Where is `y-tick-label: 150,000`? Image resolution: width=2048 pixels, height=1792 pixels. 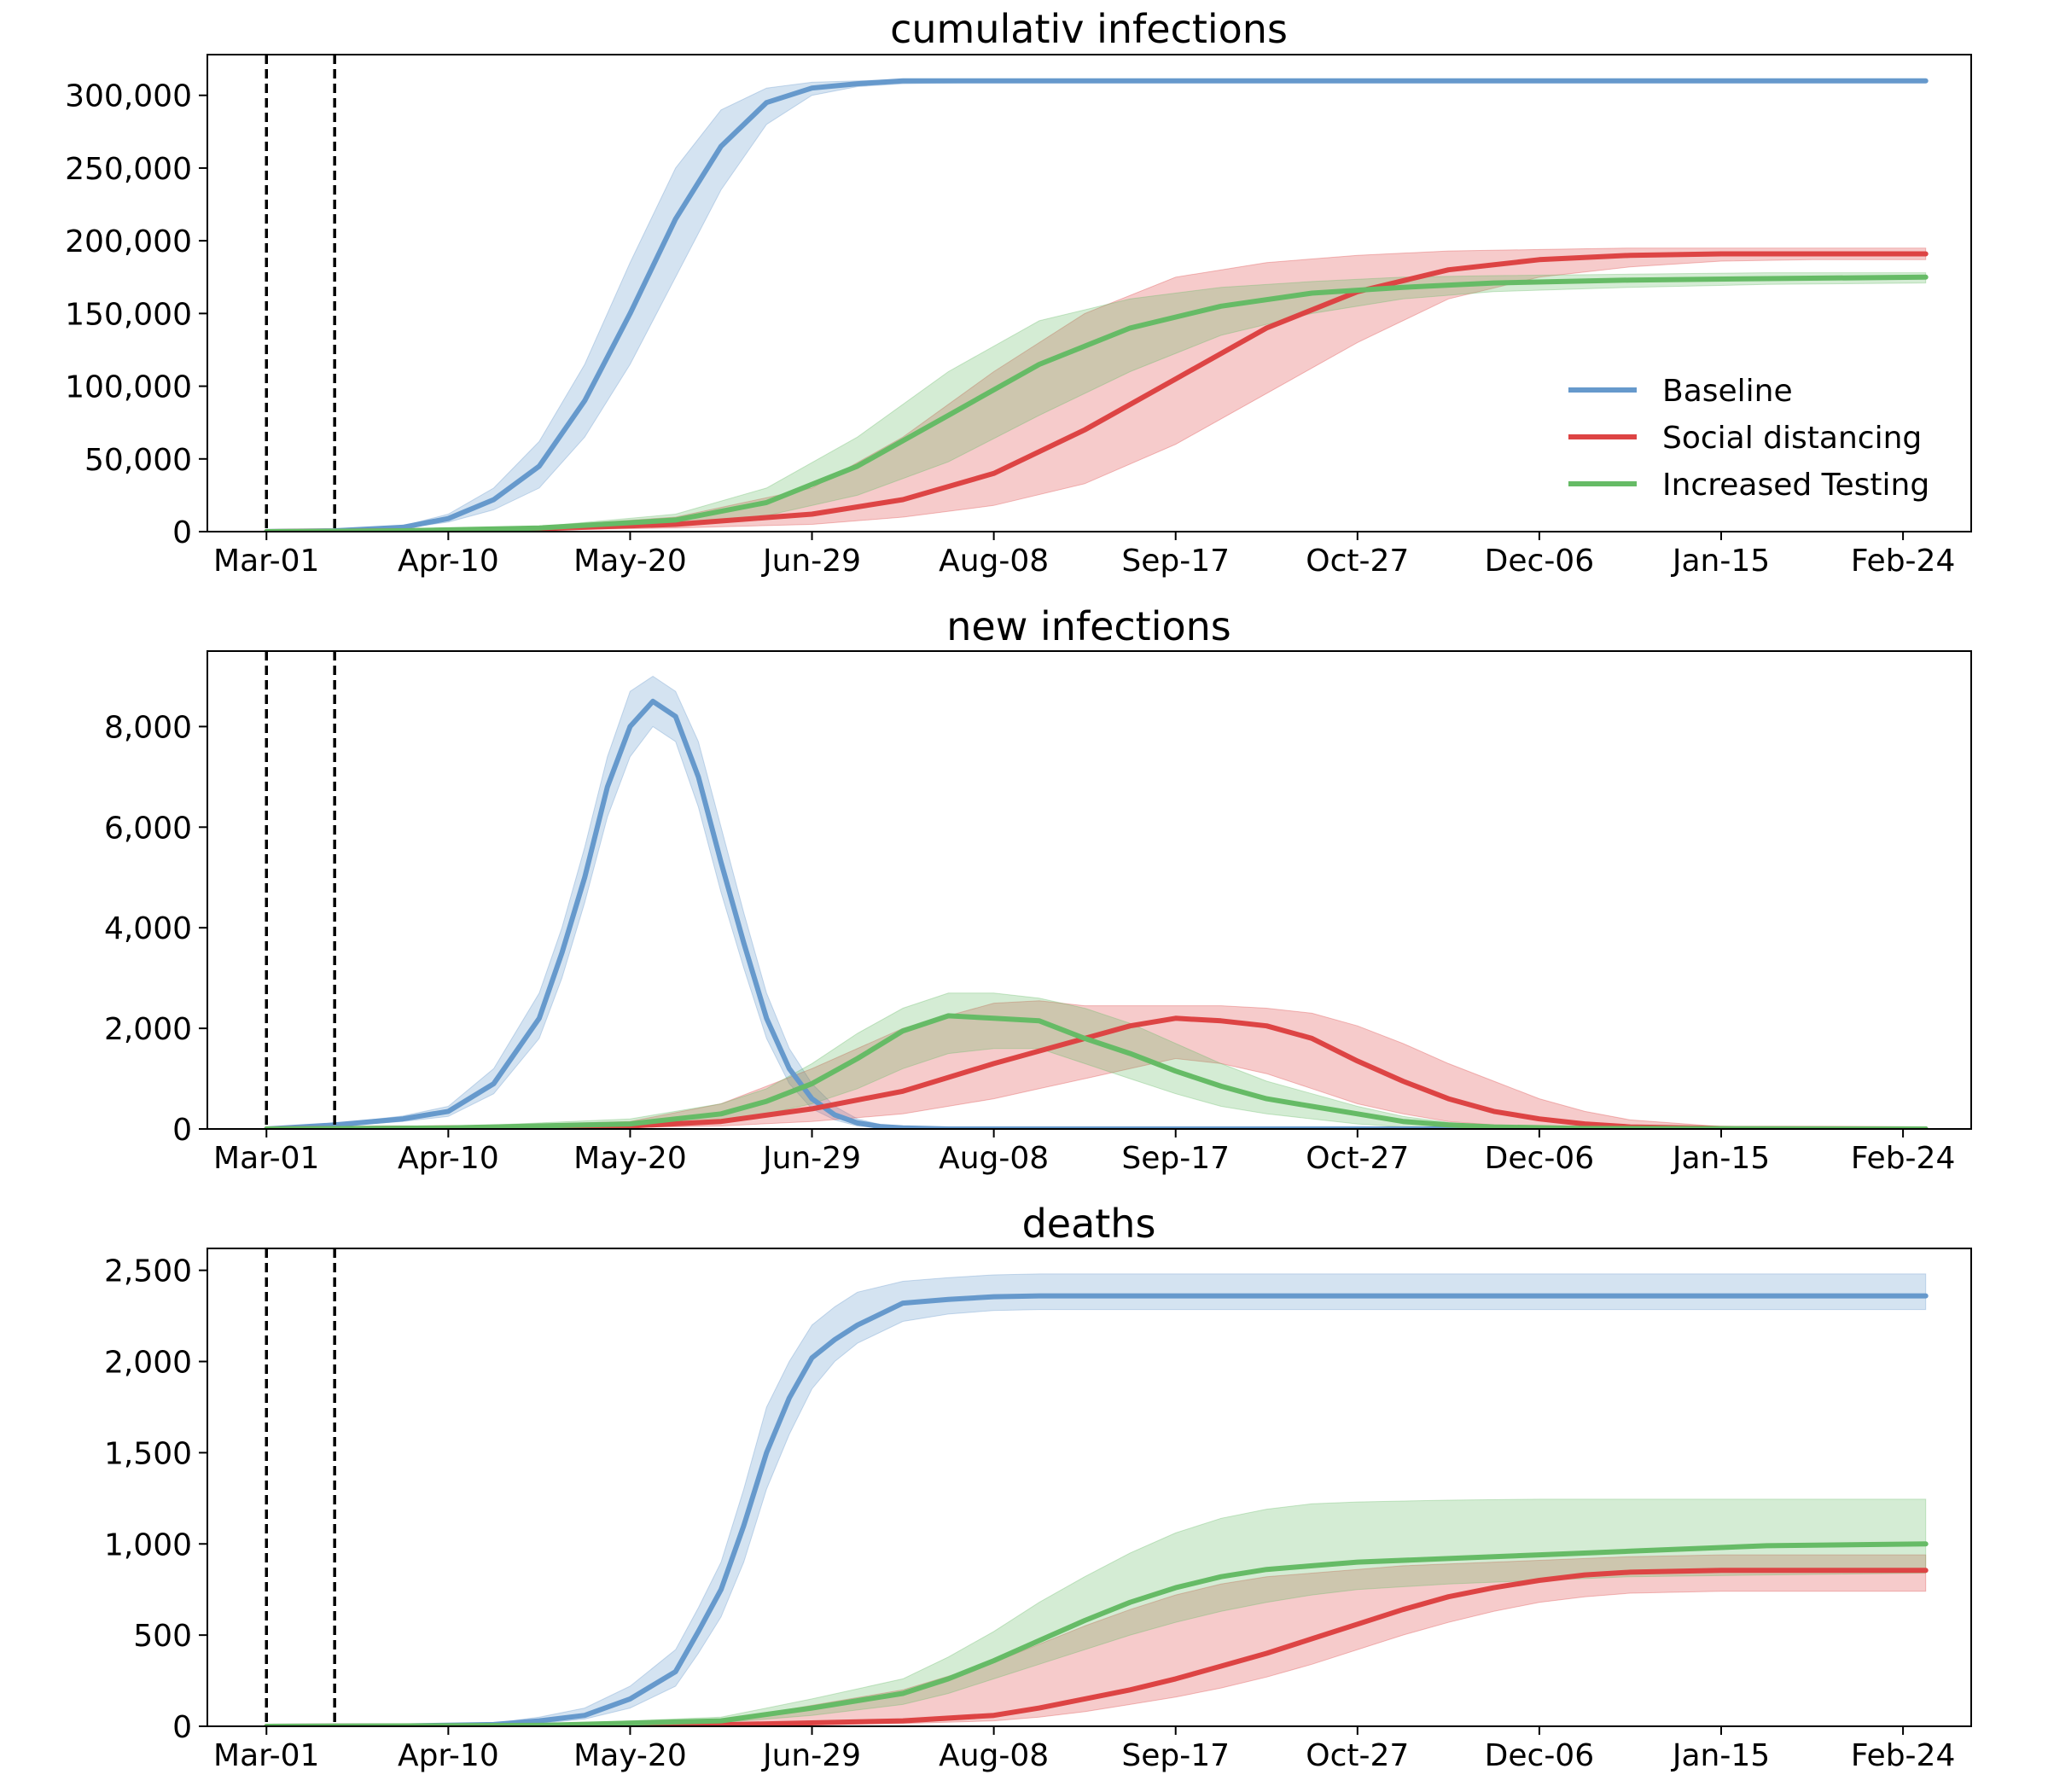 y-tick-label: 150,000 is located at coordinates (128, 314).